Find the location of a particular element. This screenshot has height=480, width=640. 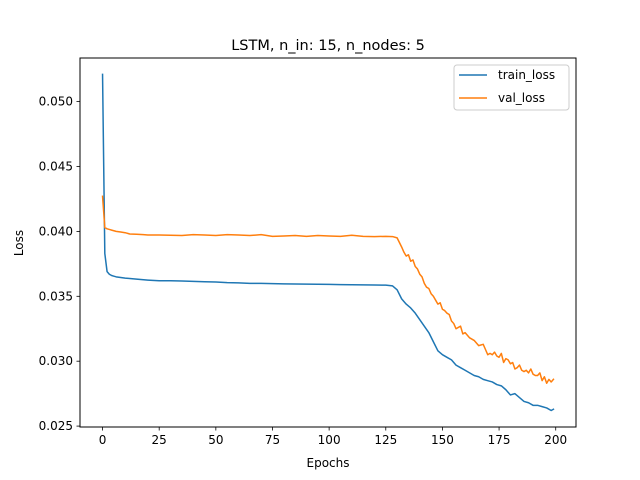

x-axis-ticks: 0 25 50 75 100 125 150 175 200 is located at coordinates (333, 437).